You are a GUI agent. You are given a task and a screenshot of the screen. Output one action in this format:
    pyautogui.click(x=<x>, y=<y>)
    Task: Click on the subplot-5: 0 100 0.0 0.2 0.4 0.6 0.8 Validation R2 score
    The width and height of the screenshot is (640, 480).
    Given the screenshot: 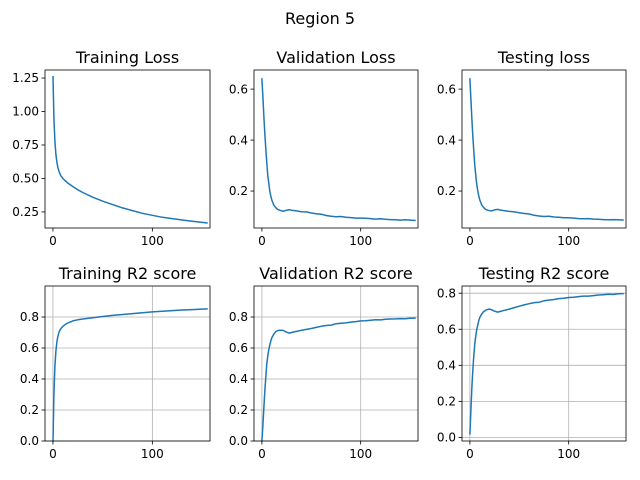 What is the action you would take?
    pyautogui.click(x=324, y=362)
    